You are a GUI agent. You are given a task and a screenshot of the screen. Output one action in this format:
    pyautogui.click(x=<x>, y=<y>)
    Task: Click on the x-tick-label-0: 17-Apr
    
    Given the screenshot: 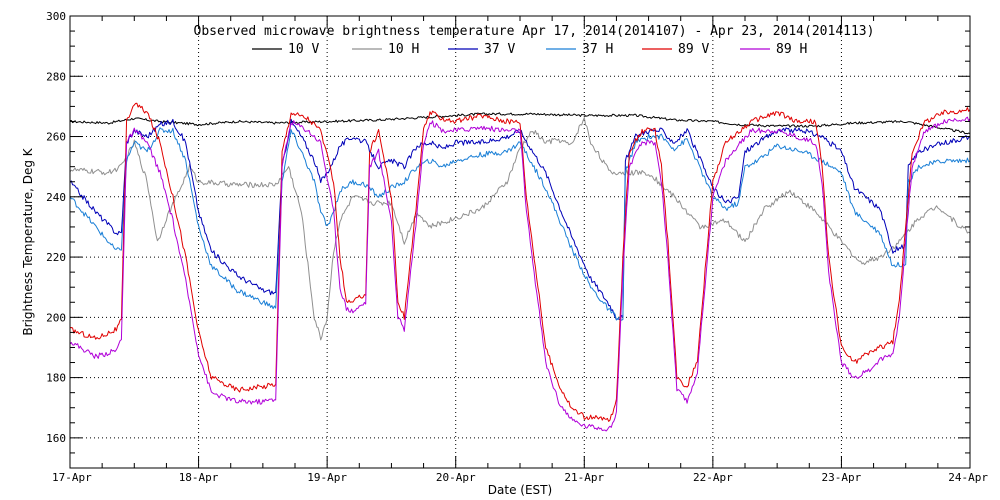 What is the action you would take?
    pyautogui.click(x=72, y=477)
    